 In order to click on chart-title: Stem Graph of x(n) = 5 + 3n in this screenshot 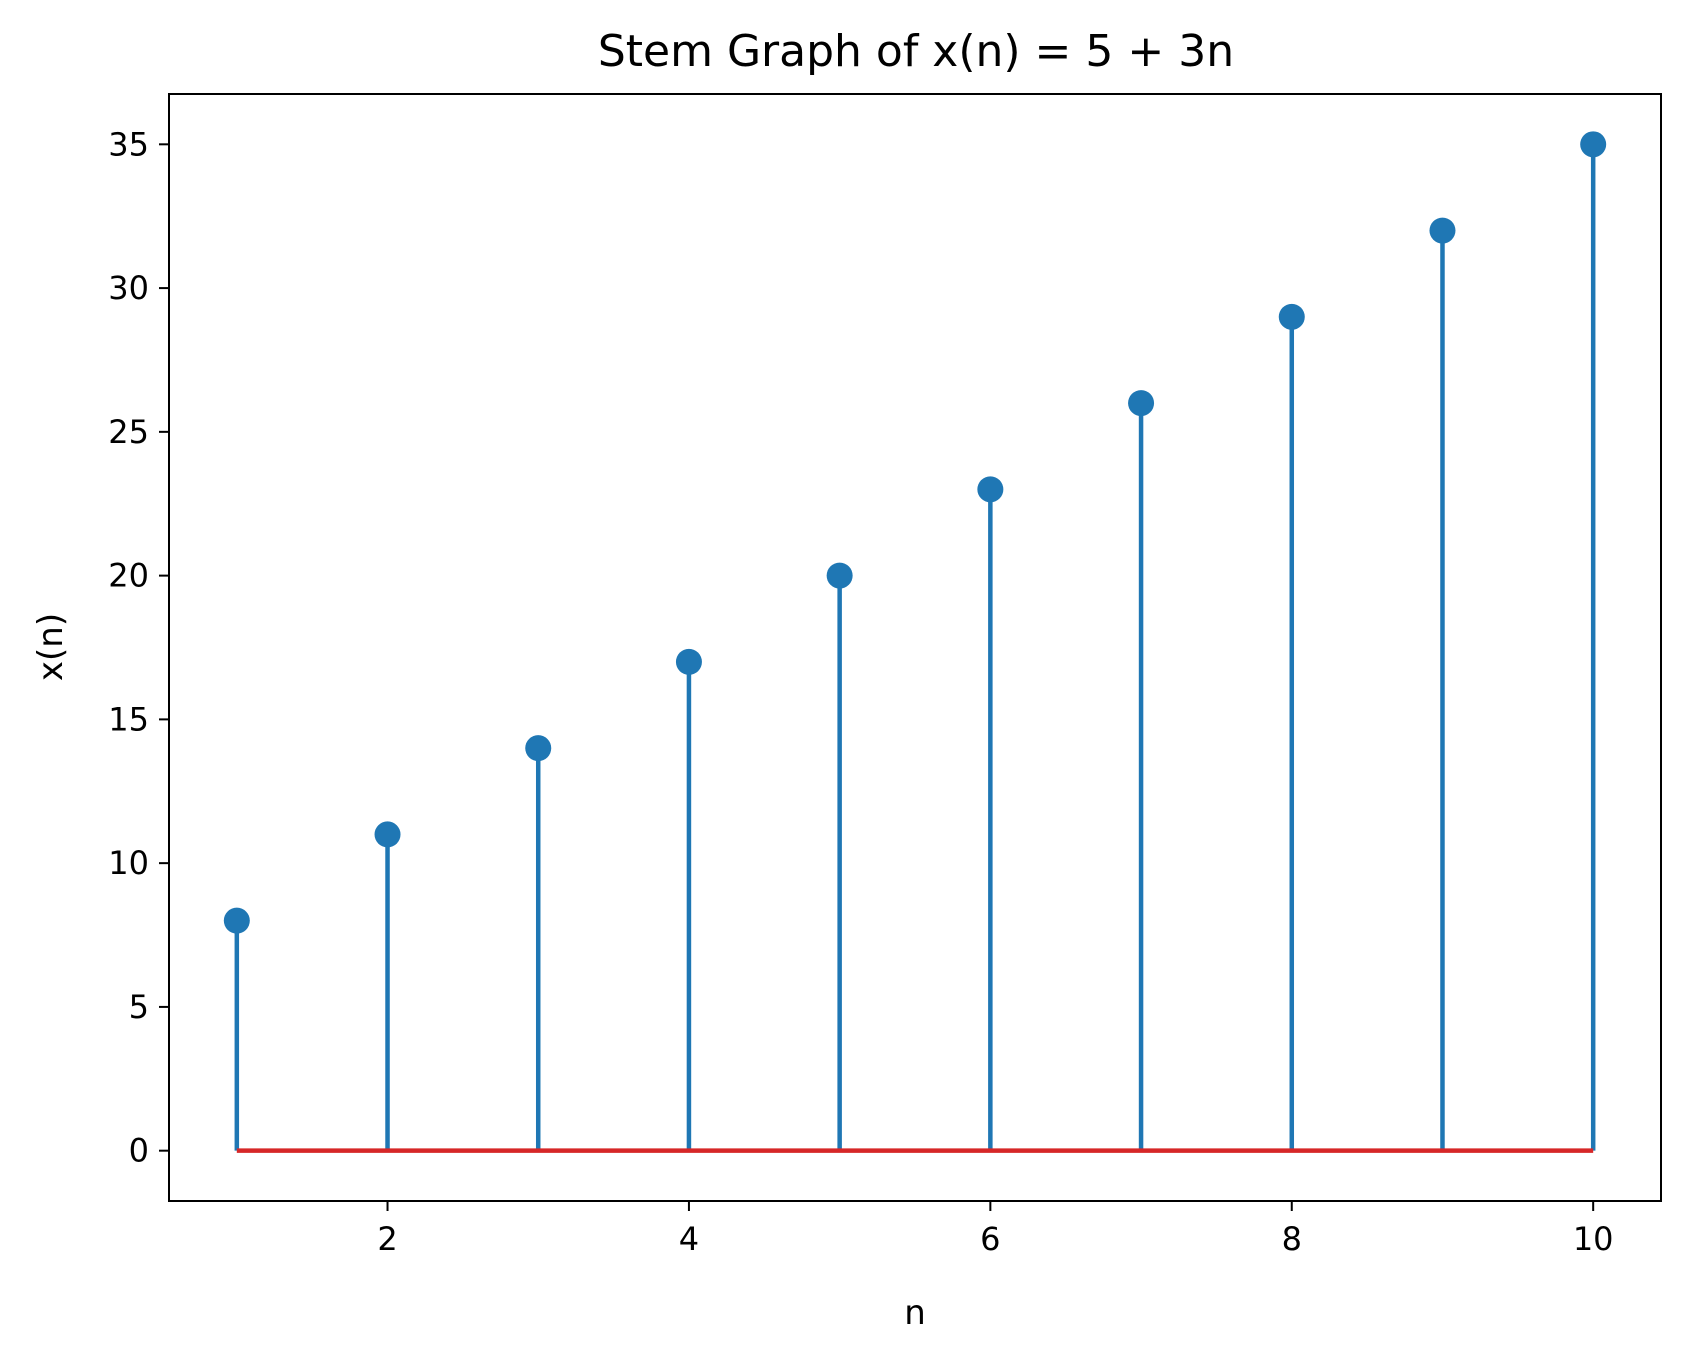, I will do `click(916, 51)`.